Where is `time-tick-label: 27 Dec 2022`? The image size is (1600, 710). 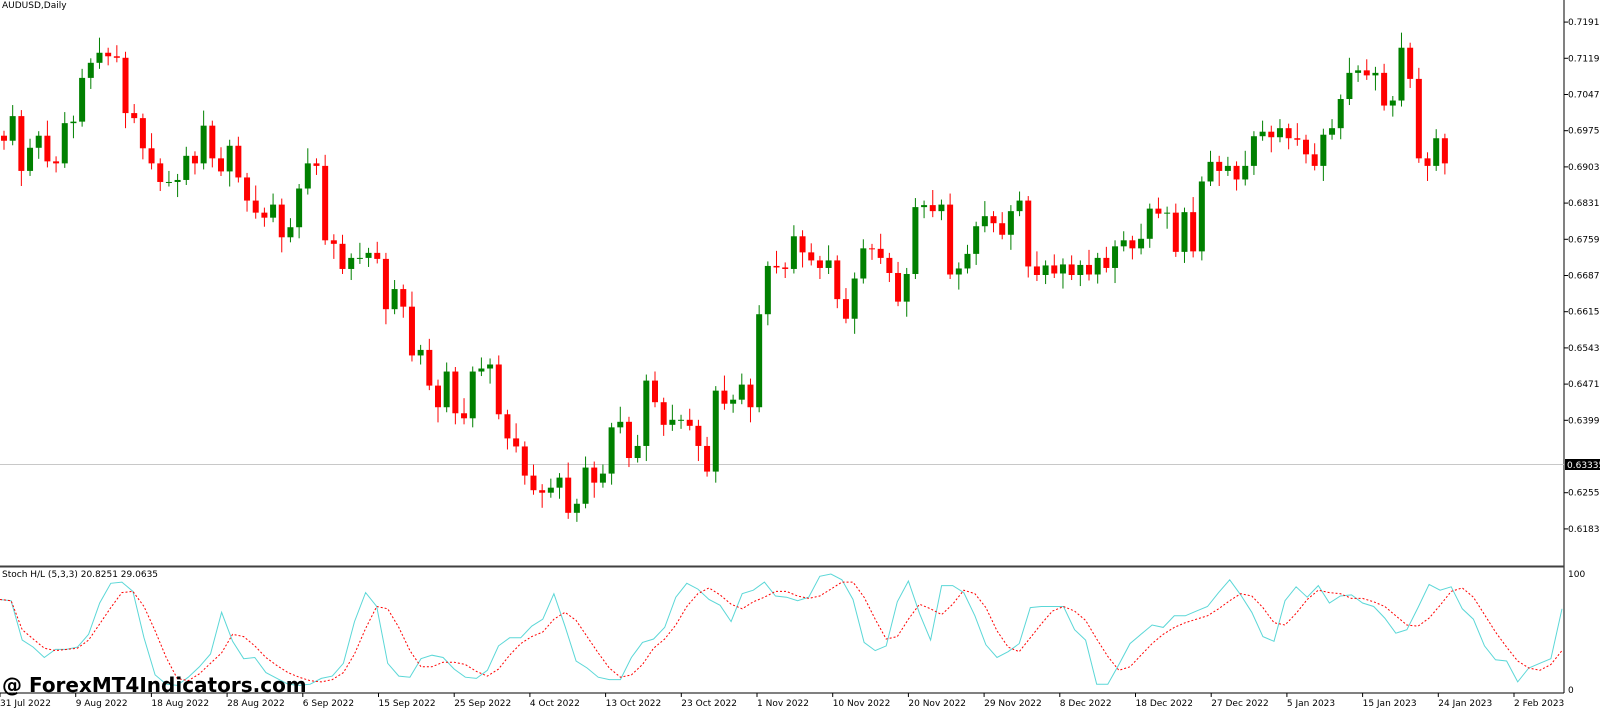
time-tick-label: 27 Dec 2022 is located at coordinates (1240, 704).